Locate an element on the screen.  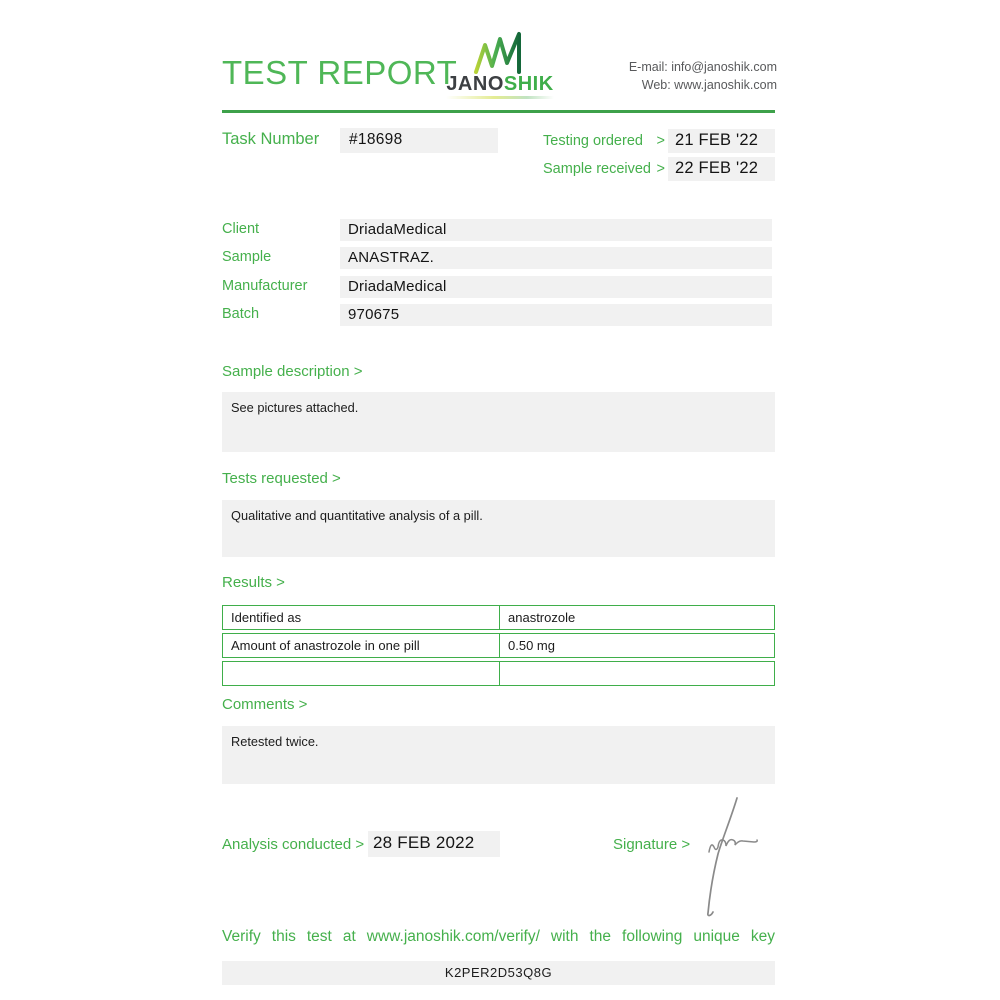
analysis-conducted-label: Analysis conducted > is located at coordinates (293, 844).